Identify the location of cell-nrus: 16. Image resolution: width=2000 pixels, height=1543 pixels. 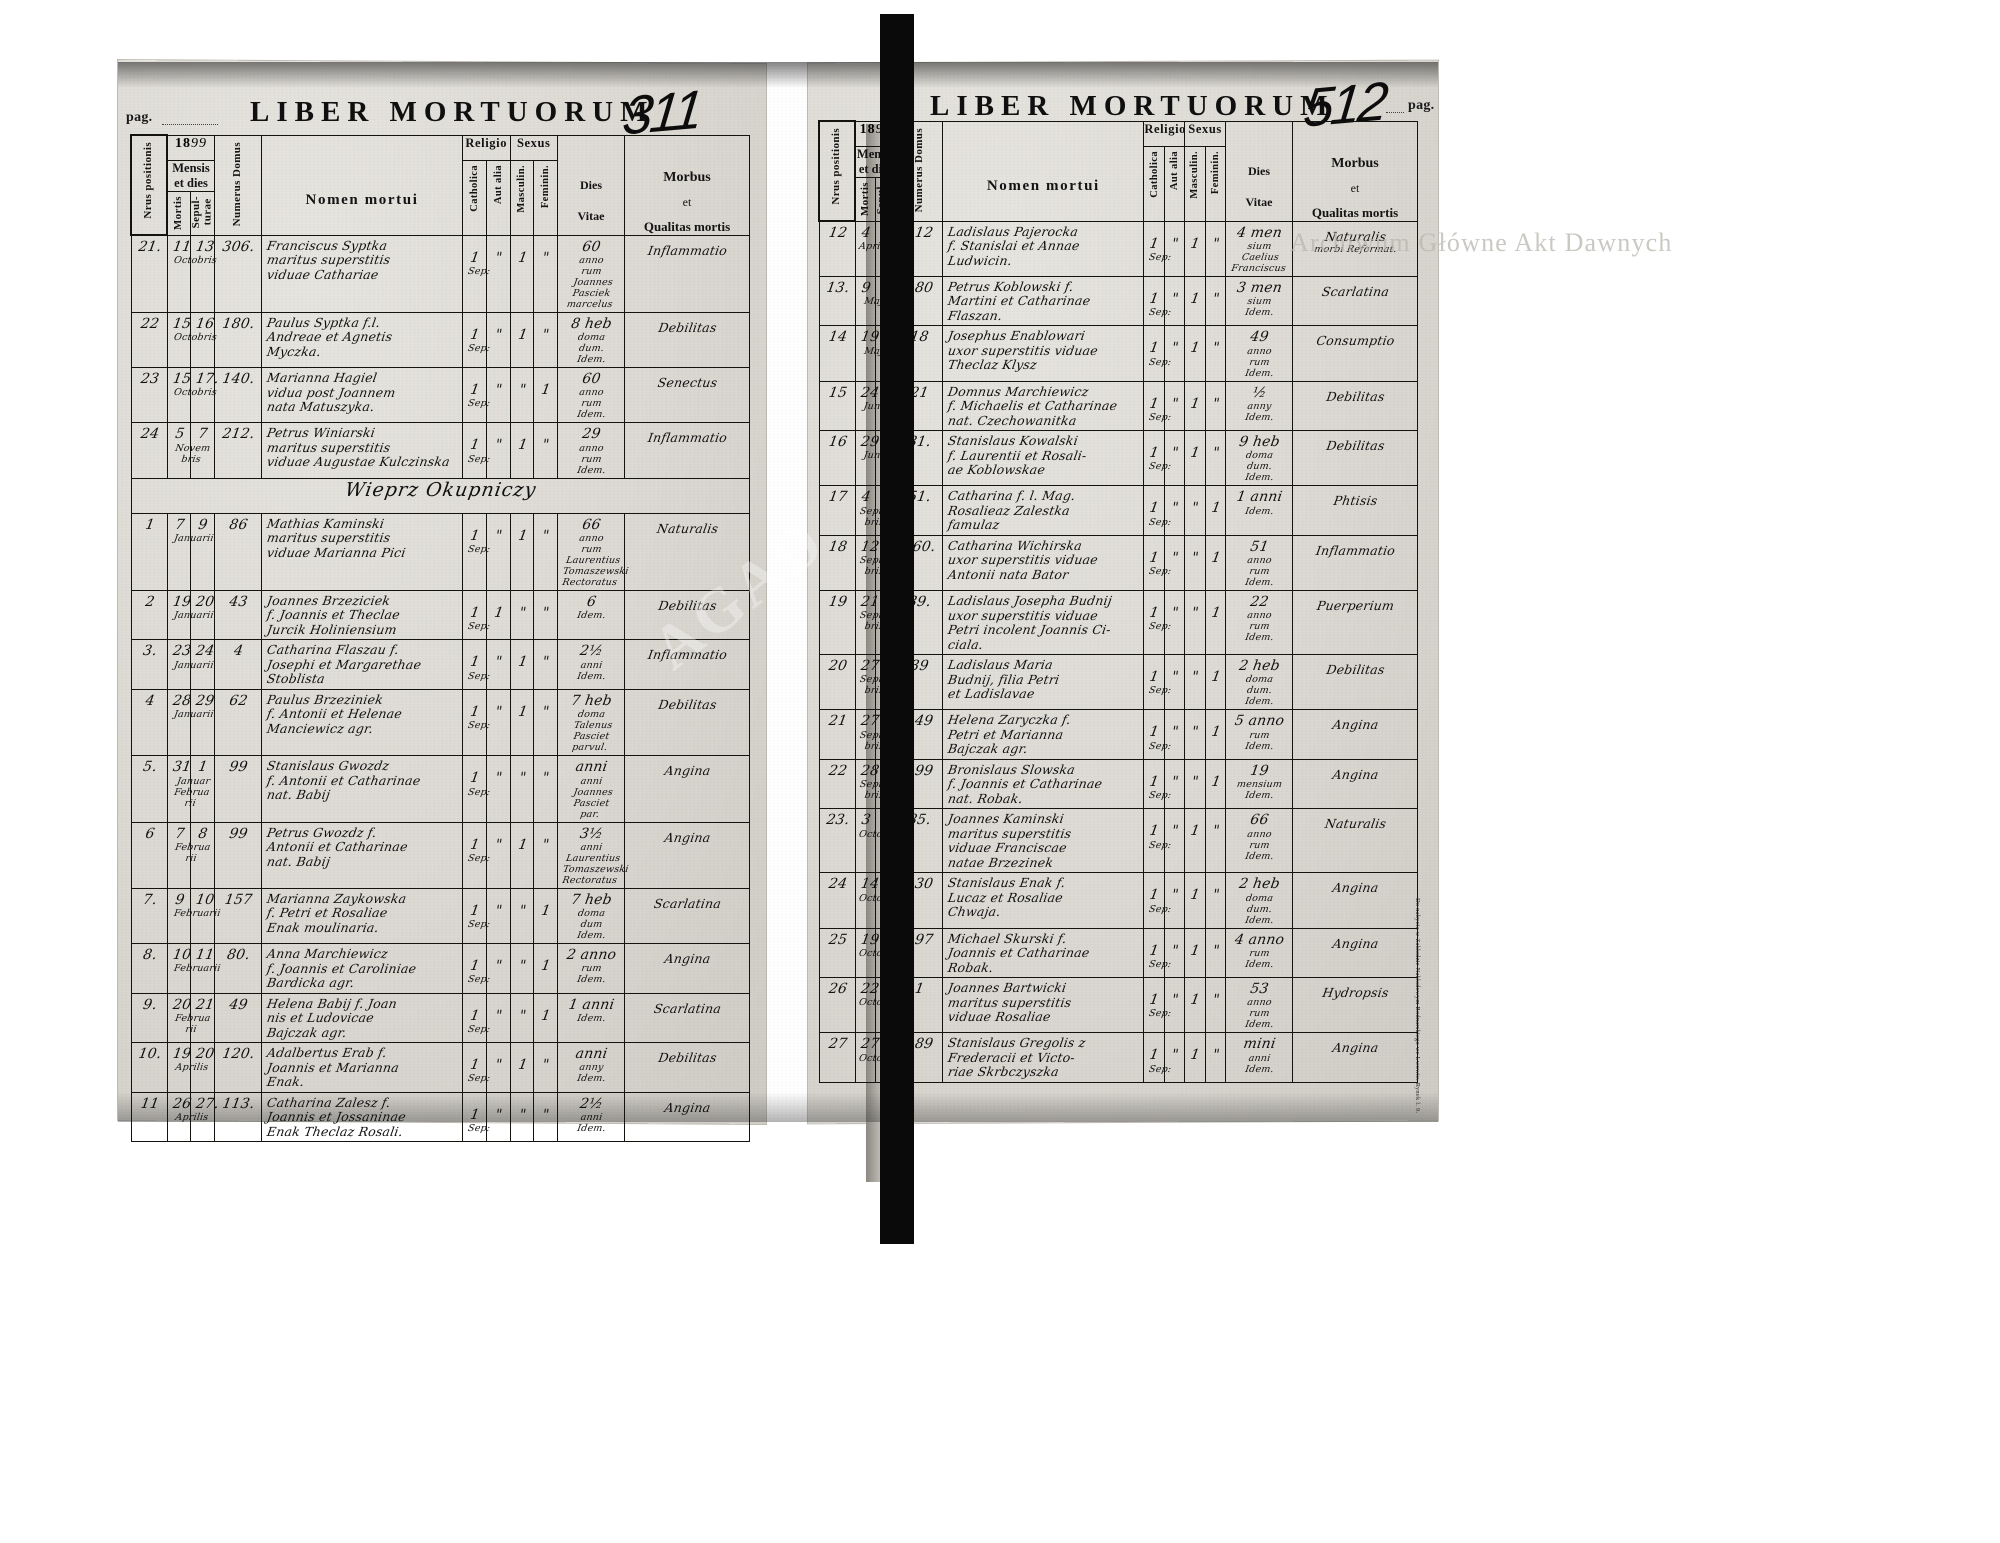
(837, 458).